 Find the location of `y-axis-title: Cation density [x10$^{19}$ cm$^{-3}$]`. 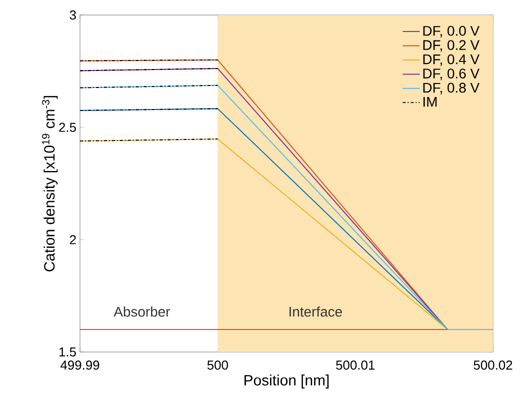

y-axis-title: Cation density [x10$^{19}$ cm$^{-3}$] is located at coordinates (50, 184).